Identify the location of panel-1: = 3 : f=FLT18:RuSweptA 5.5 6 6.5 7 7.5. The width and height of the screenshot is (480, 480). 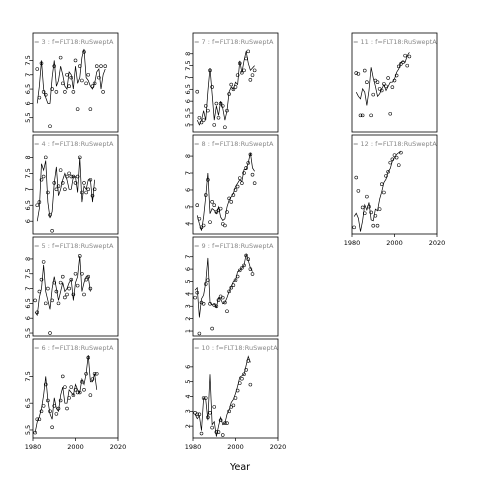
(71, 82).